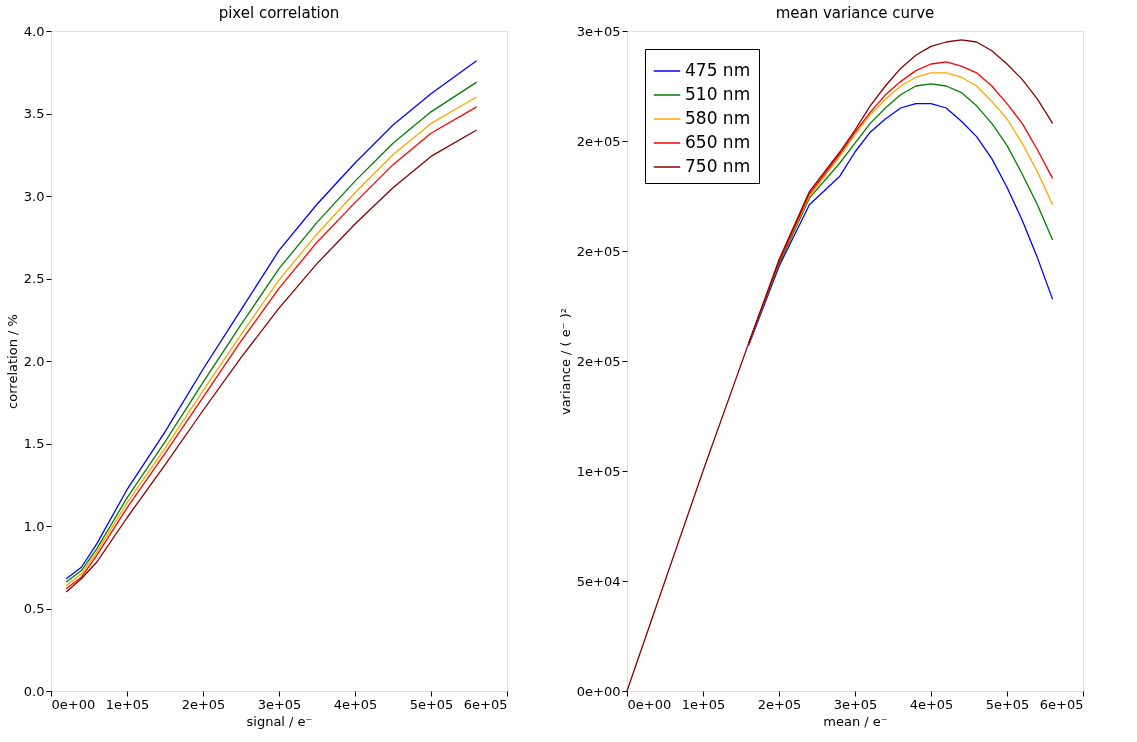  What do you see at coordinates (598, 31) in the screenshot?
I see `y-tick-label: 3e+05` at bounding box center [598, 31].